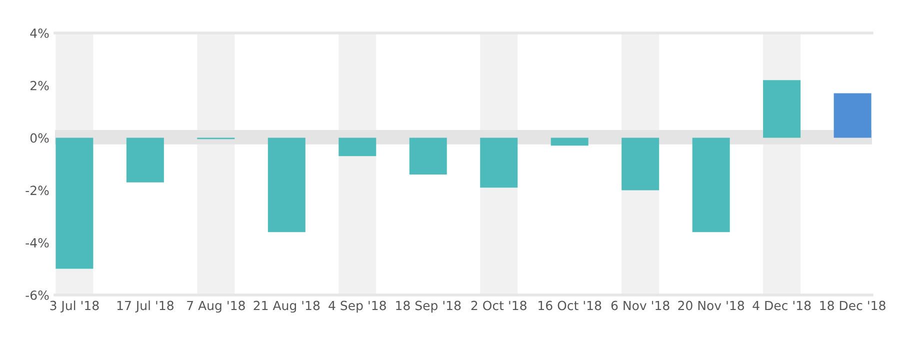 The height and width of the screenshot is (341, 900). Describe the element at coordinates (74, 306) in the screenshot. I see `x-tick-label: 3 Jul '18` at that location.